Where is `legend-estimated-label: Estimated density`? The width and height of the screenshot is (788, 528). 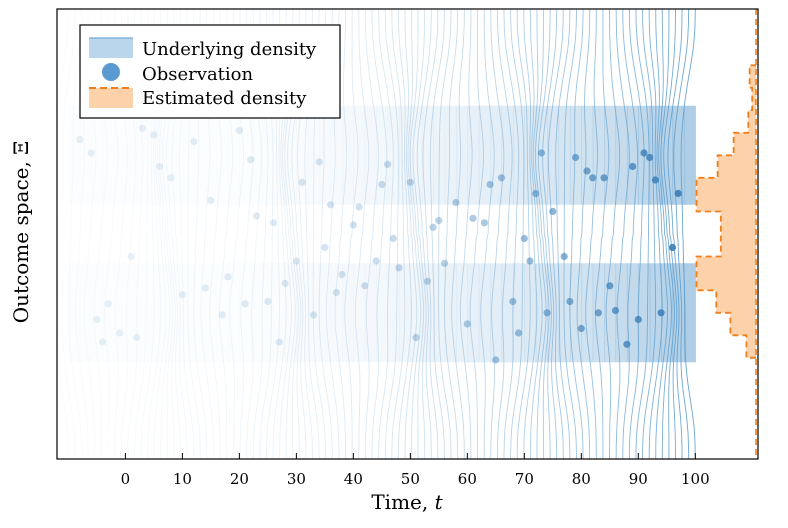 legend-estimated-label: Estimated density is located at coordinates (224, 98).